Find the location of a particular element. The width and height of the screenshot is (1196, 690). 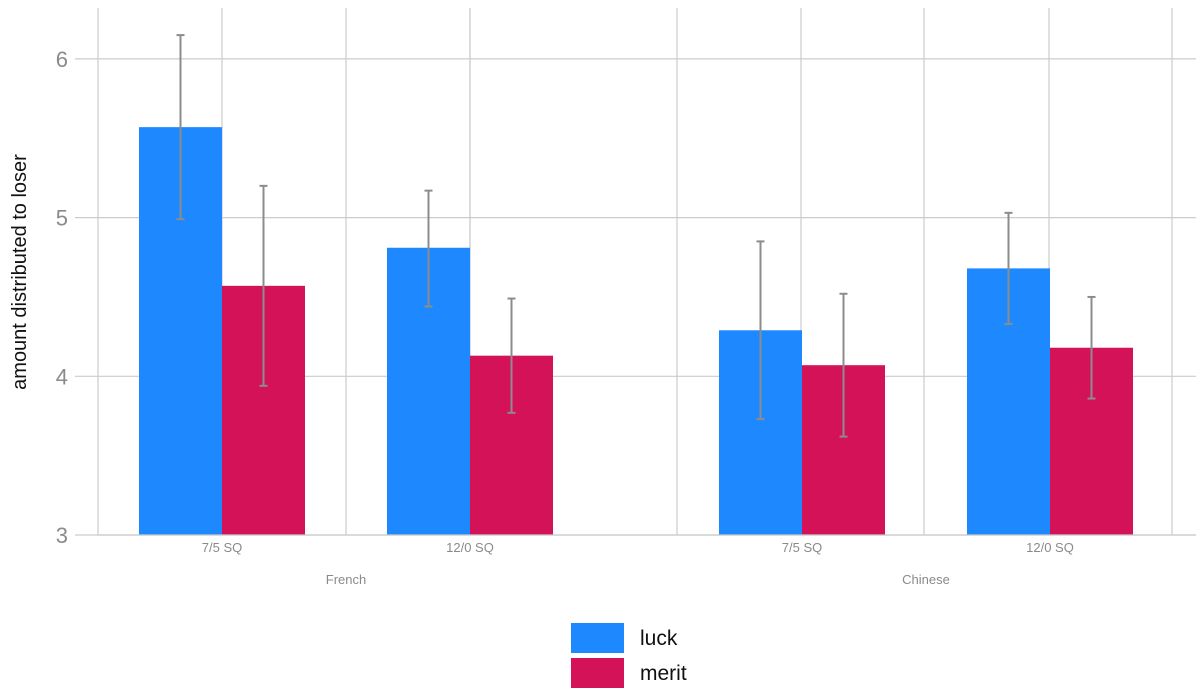

y-tick-label: 4 is located at coordinates (62, 376).